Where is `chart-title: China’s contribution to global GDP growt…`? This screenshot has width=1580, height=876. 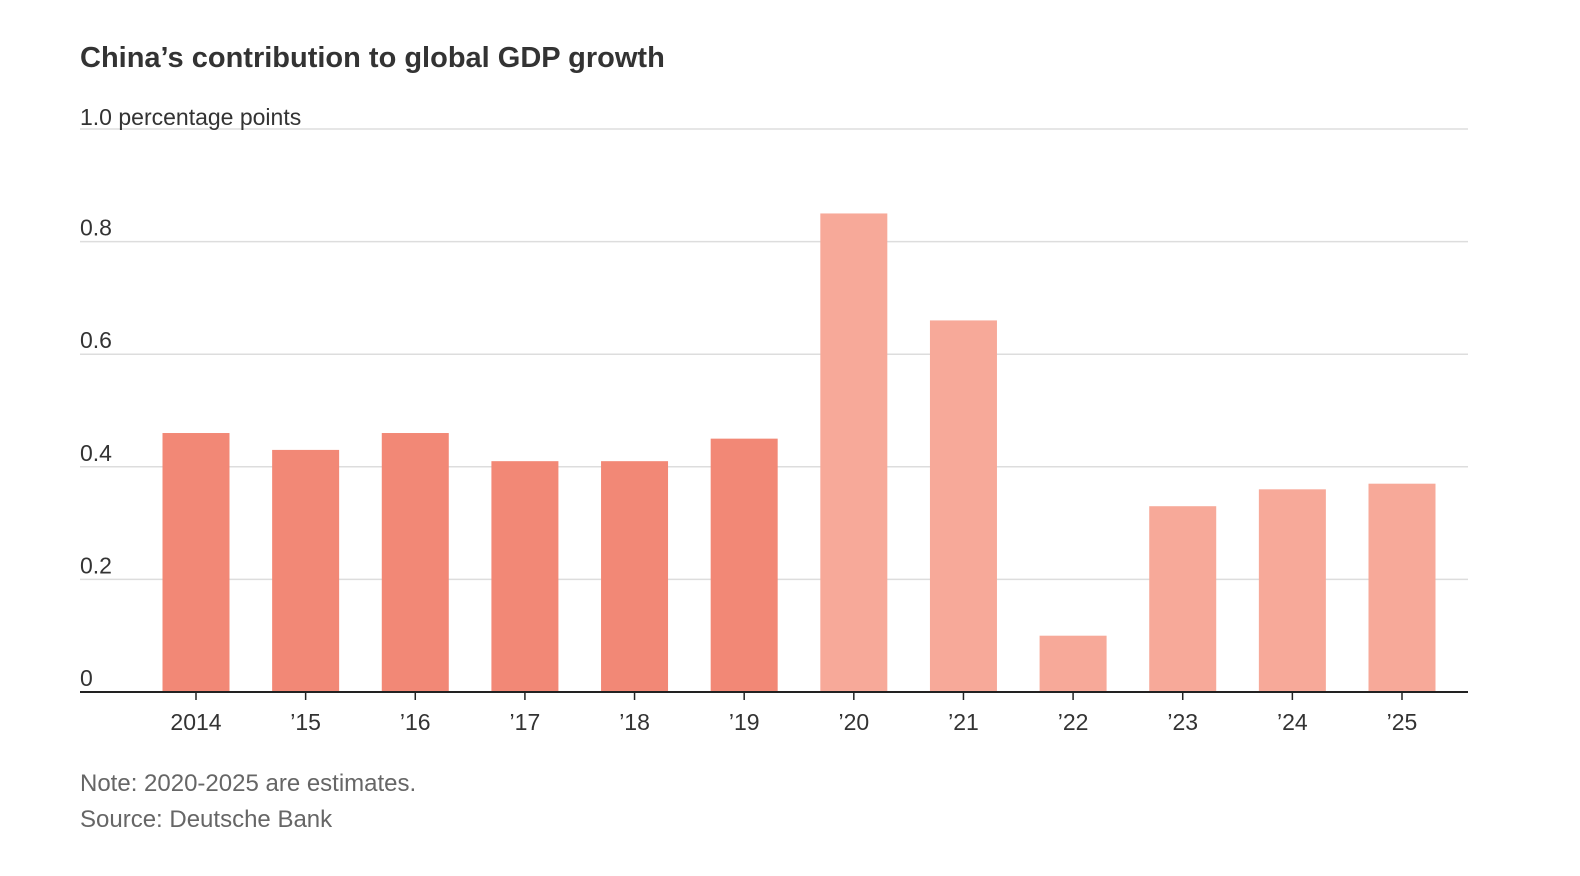
chart-title: China’s contribution to global GDP growt… is located at coordinates (372, 58).